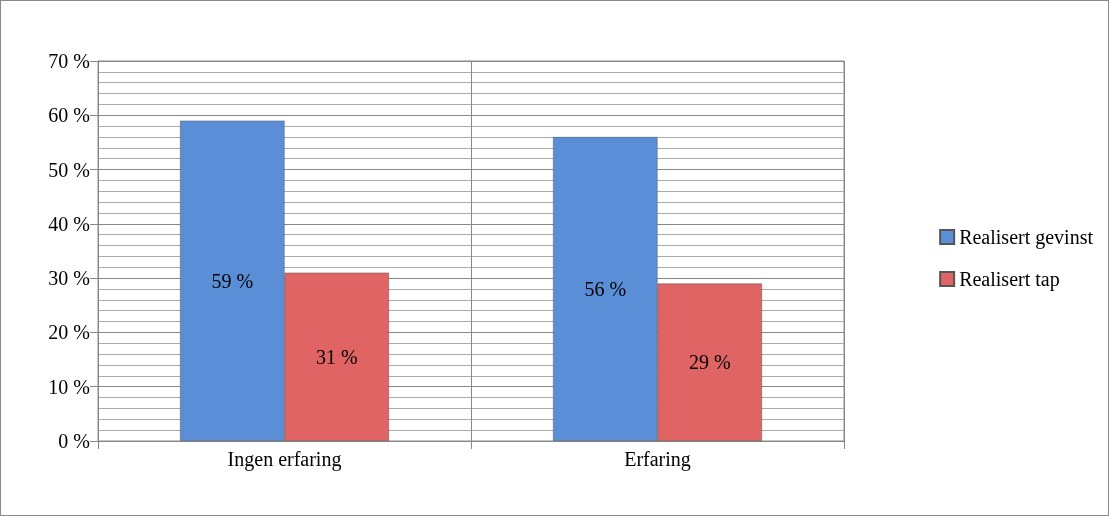  Describe the element at coordinates (69, 386) in the screenshot. I see `y-tick-label: 10 %` at that location.